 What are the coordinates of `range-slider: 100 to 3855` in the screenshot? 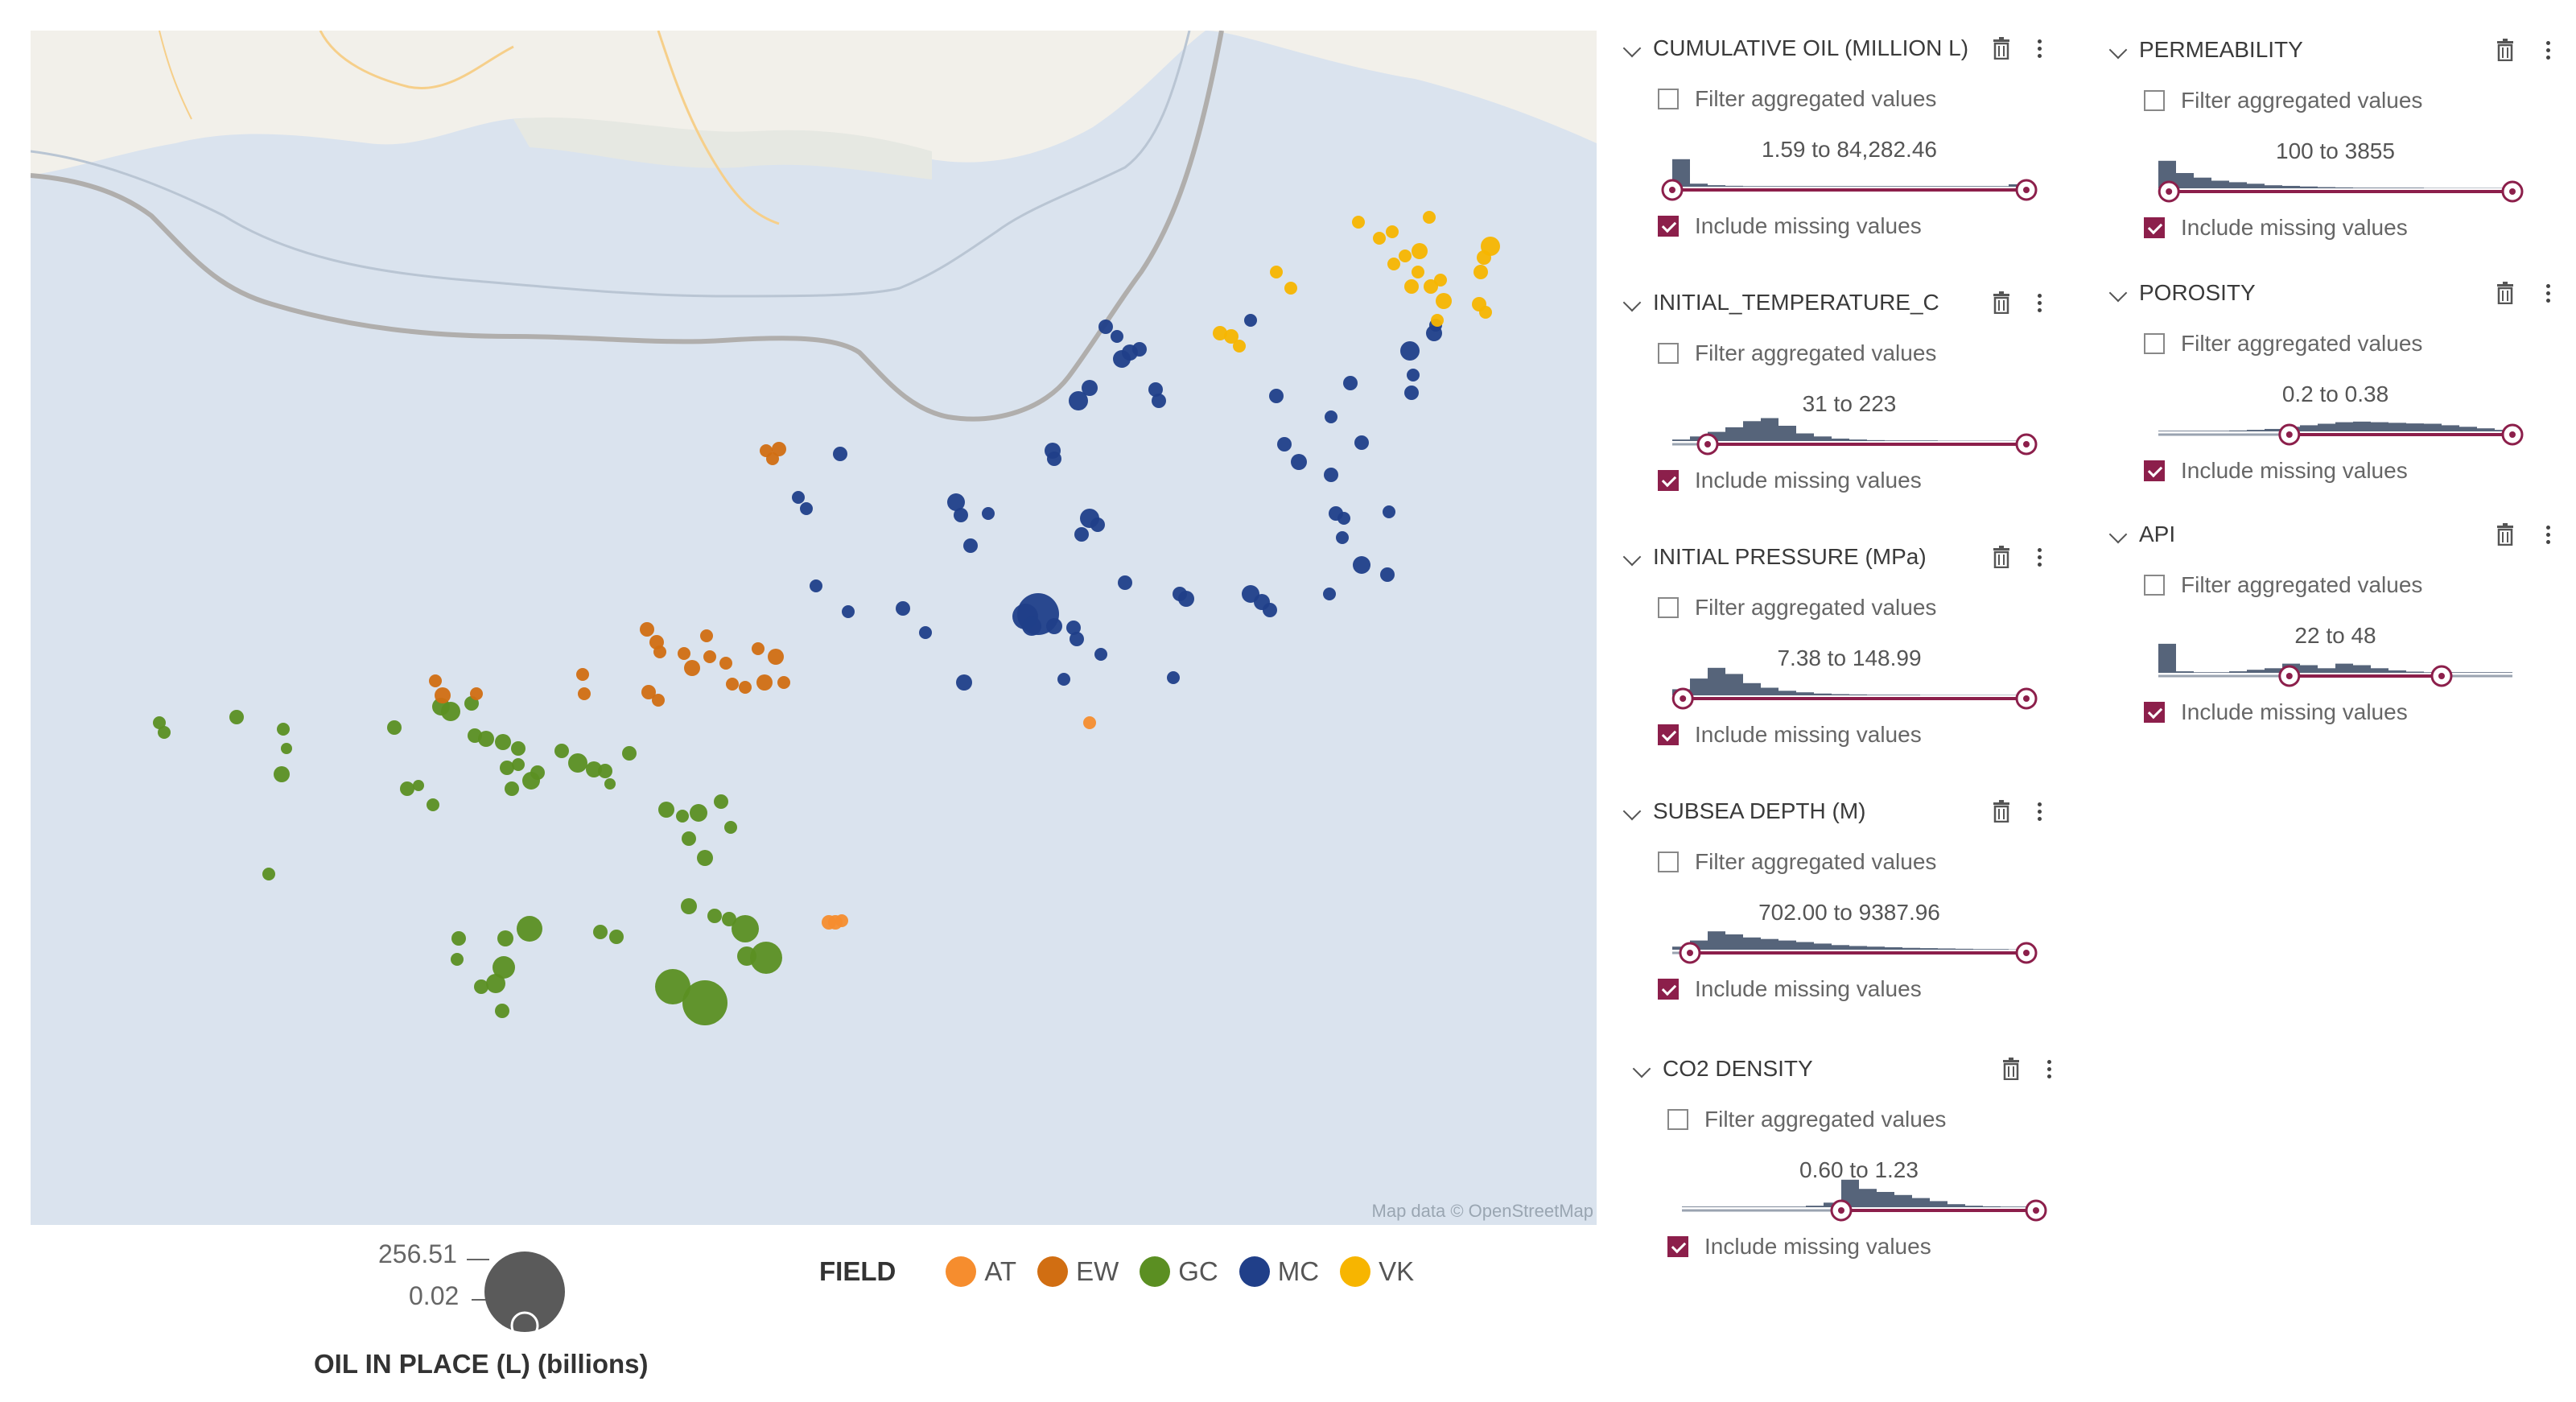 It's located at (2339, 170).